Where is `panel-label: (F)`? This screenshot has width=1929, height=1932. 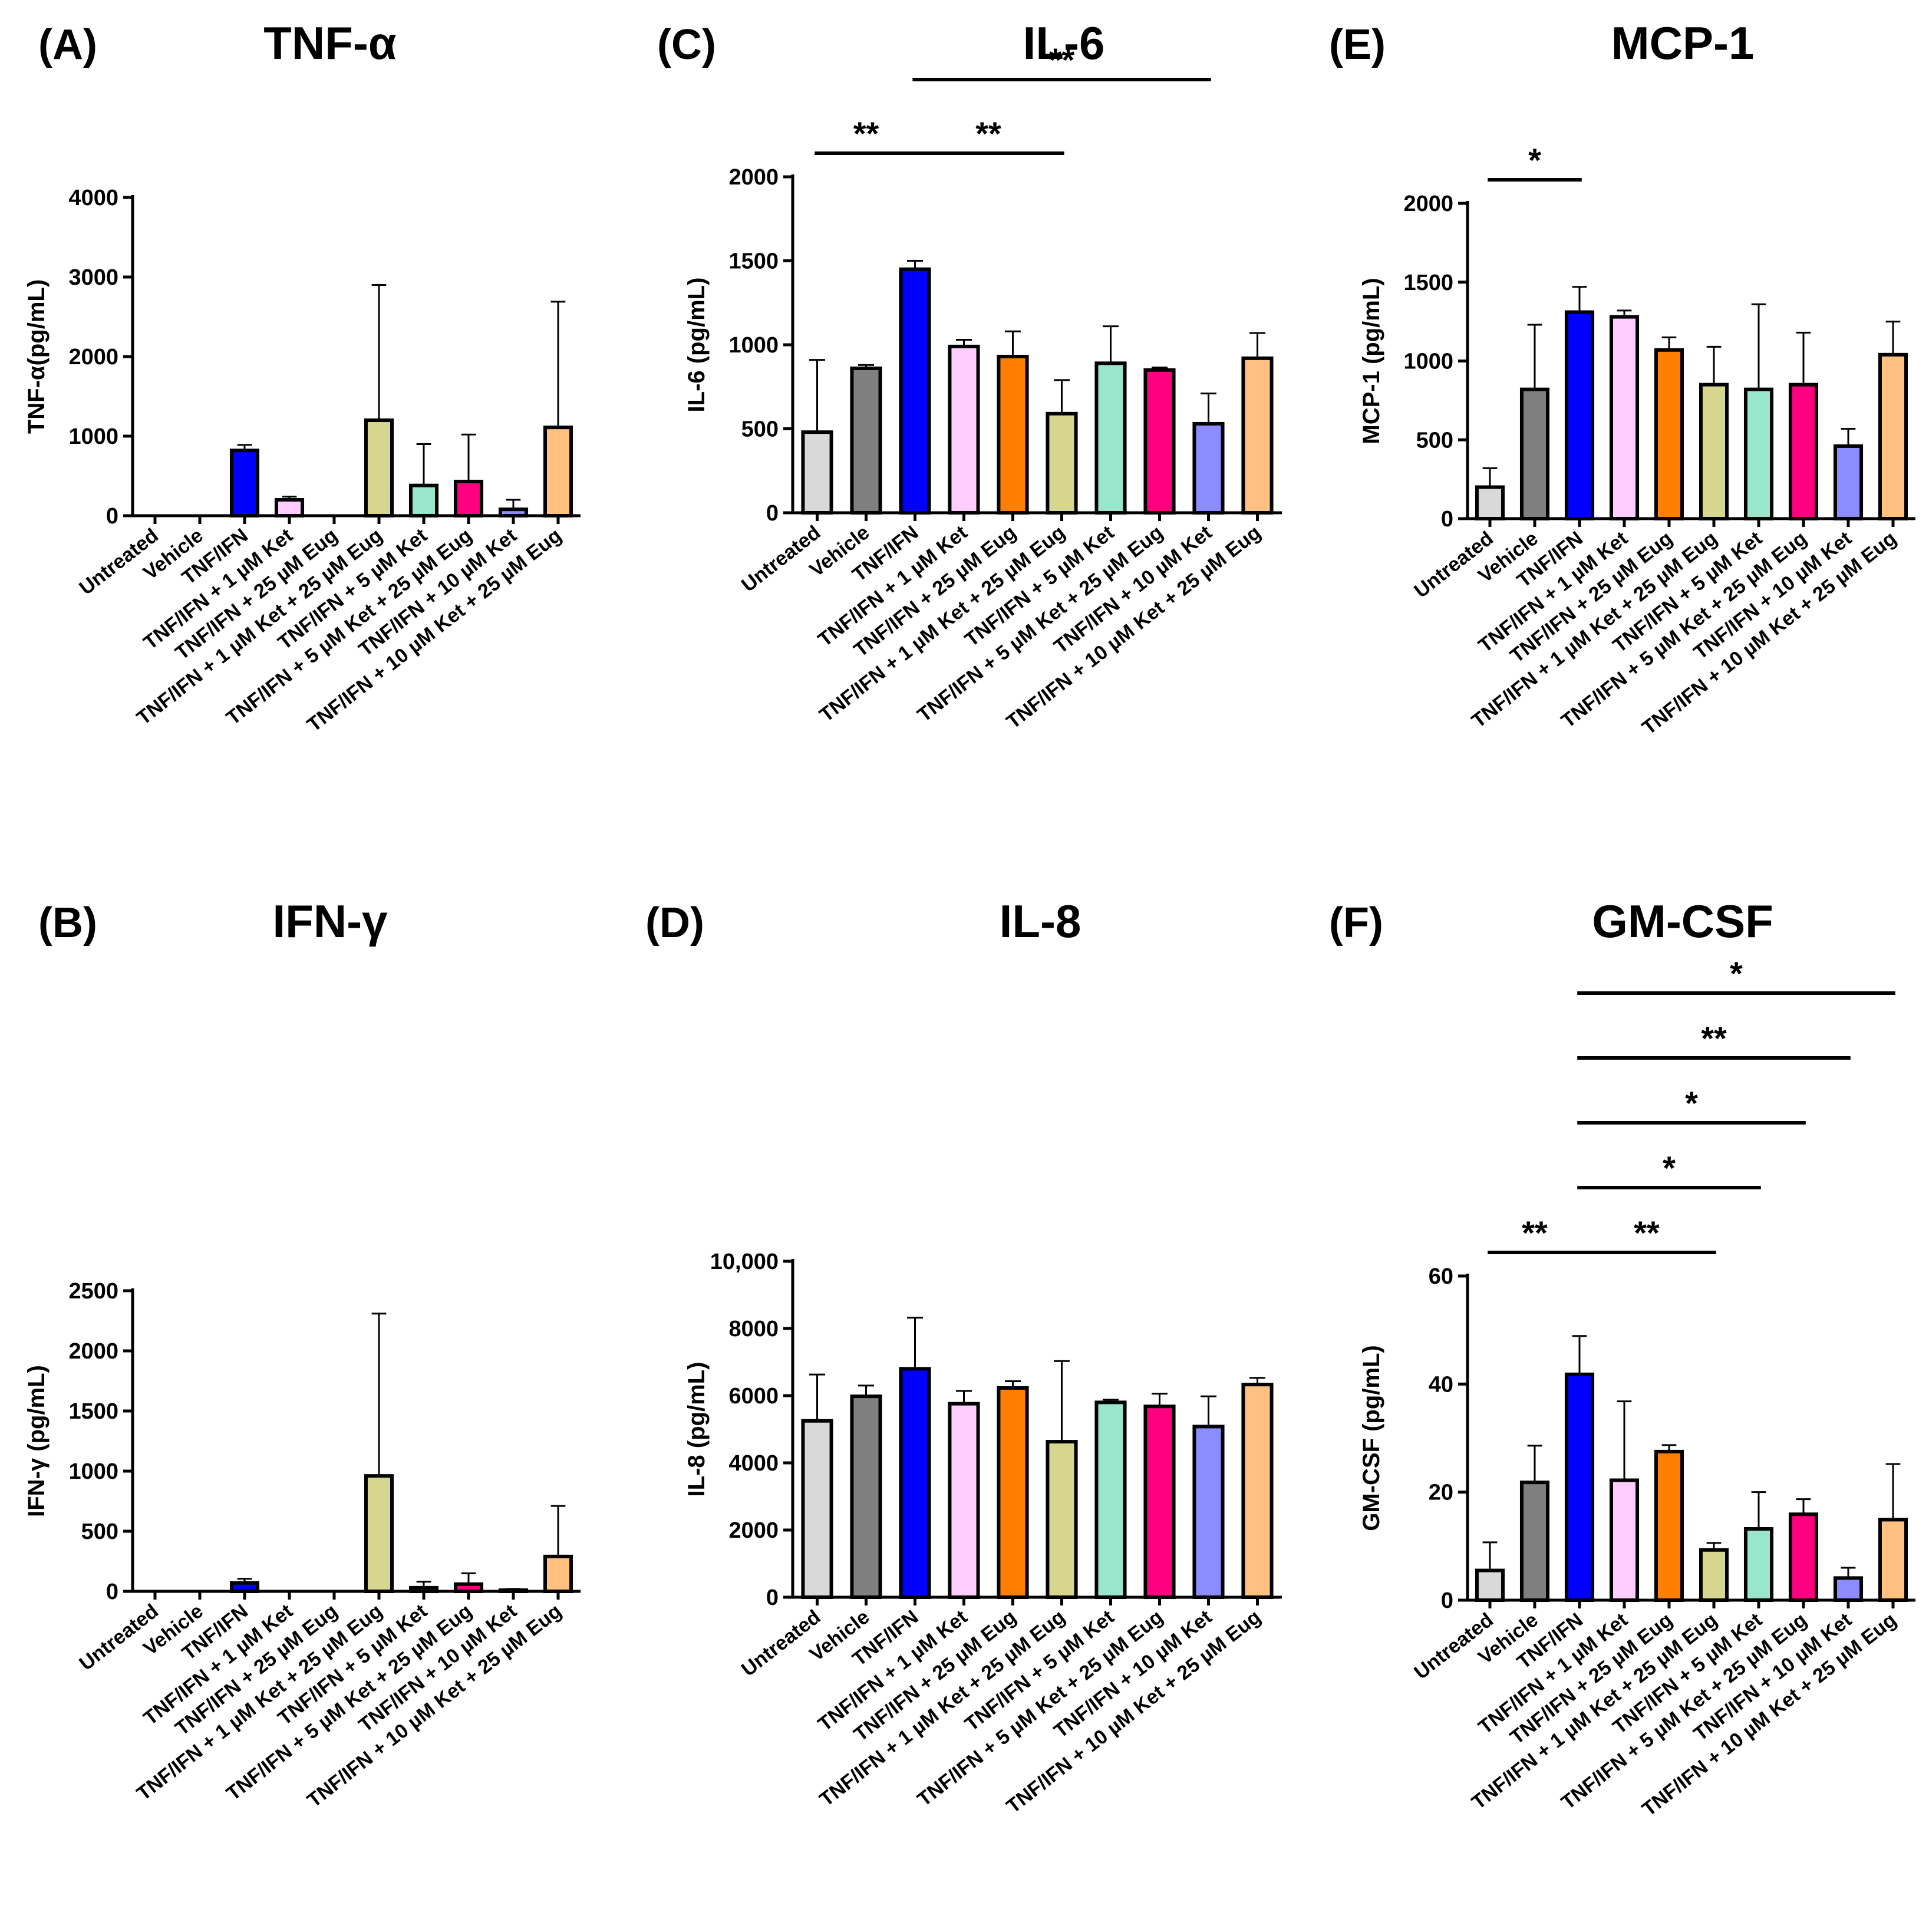 panel-label: (F) is located at coordinates (1356, 923).